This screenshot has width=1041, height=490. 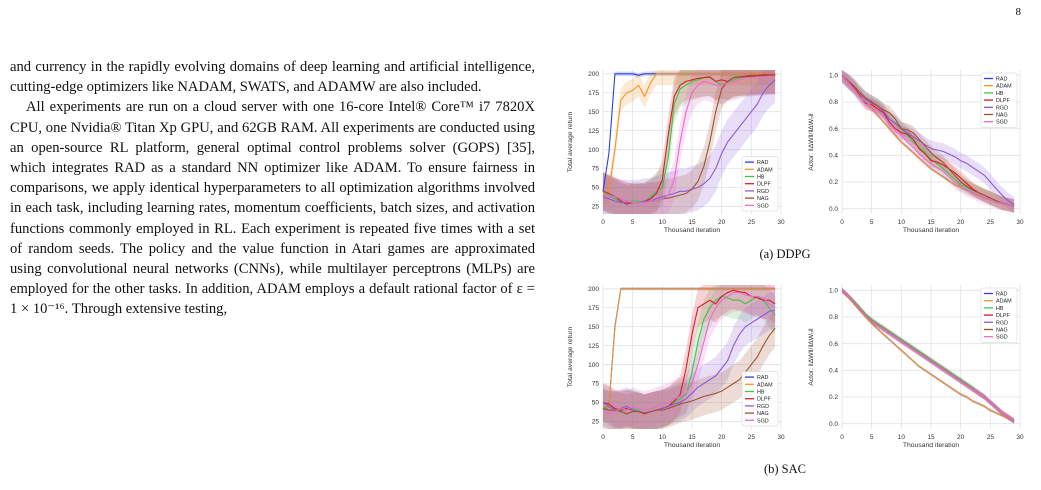 I want to click on series-line-hb, so click(x=689, y=355).